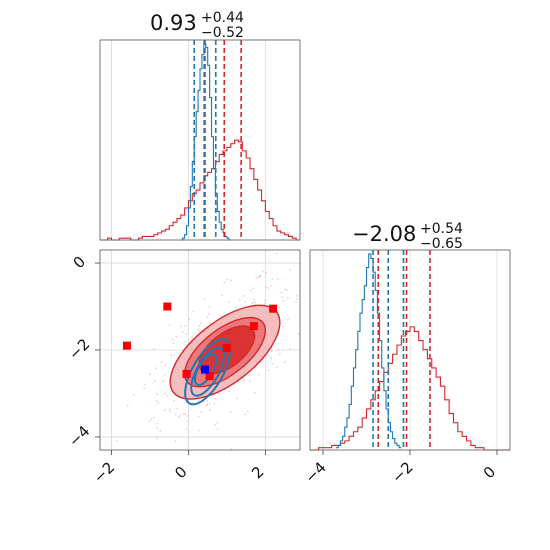 The width and height of the screenshot is (550, 550). What do you see at coordinates (257, 472) in the screenshot?
I see `joint-xtick-label-2: 2` at bounding box center [257, 472].